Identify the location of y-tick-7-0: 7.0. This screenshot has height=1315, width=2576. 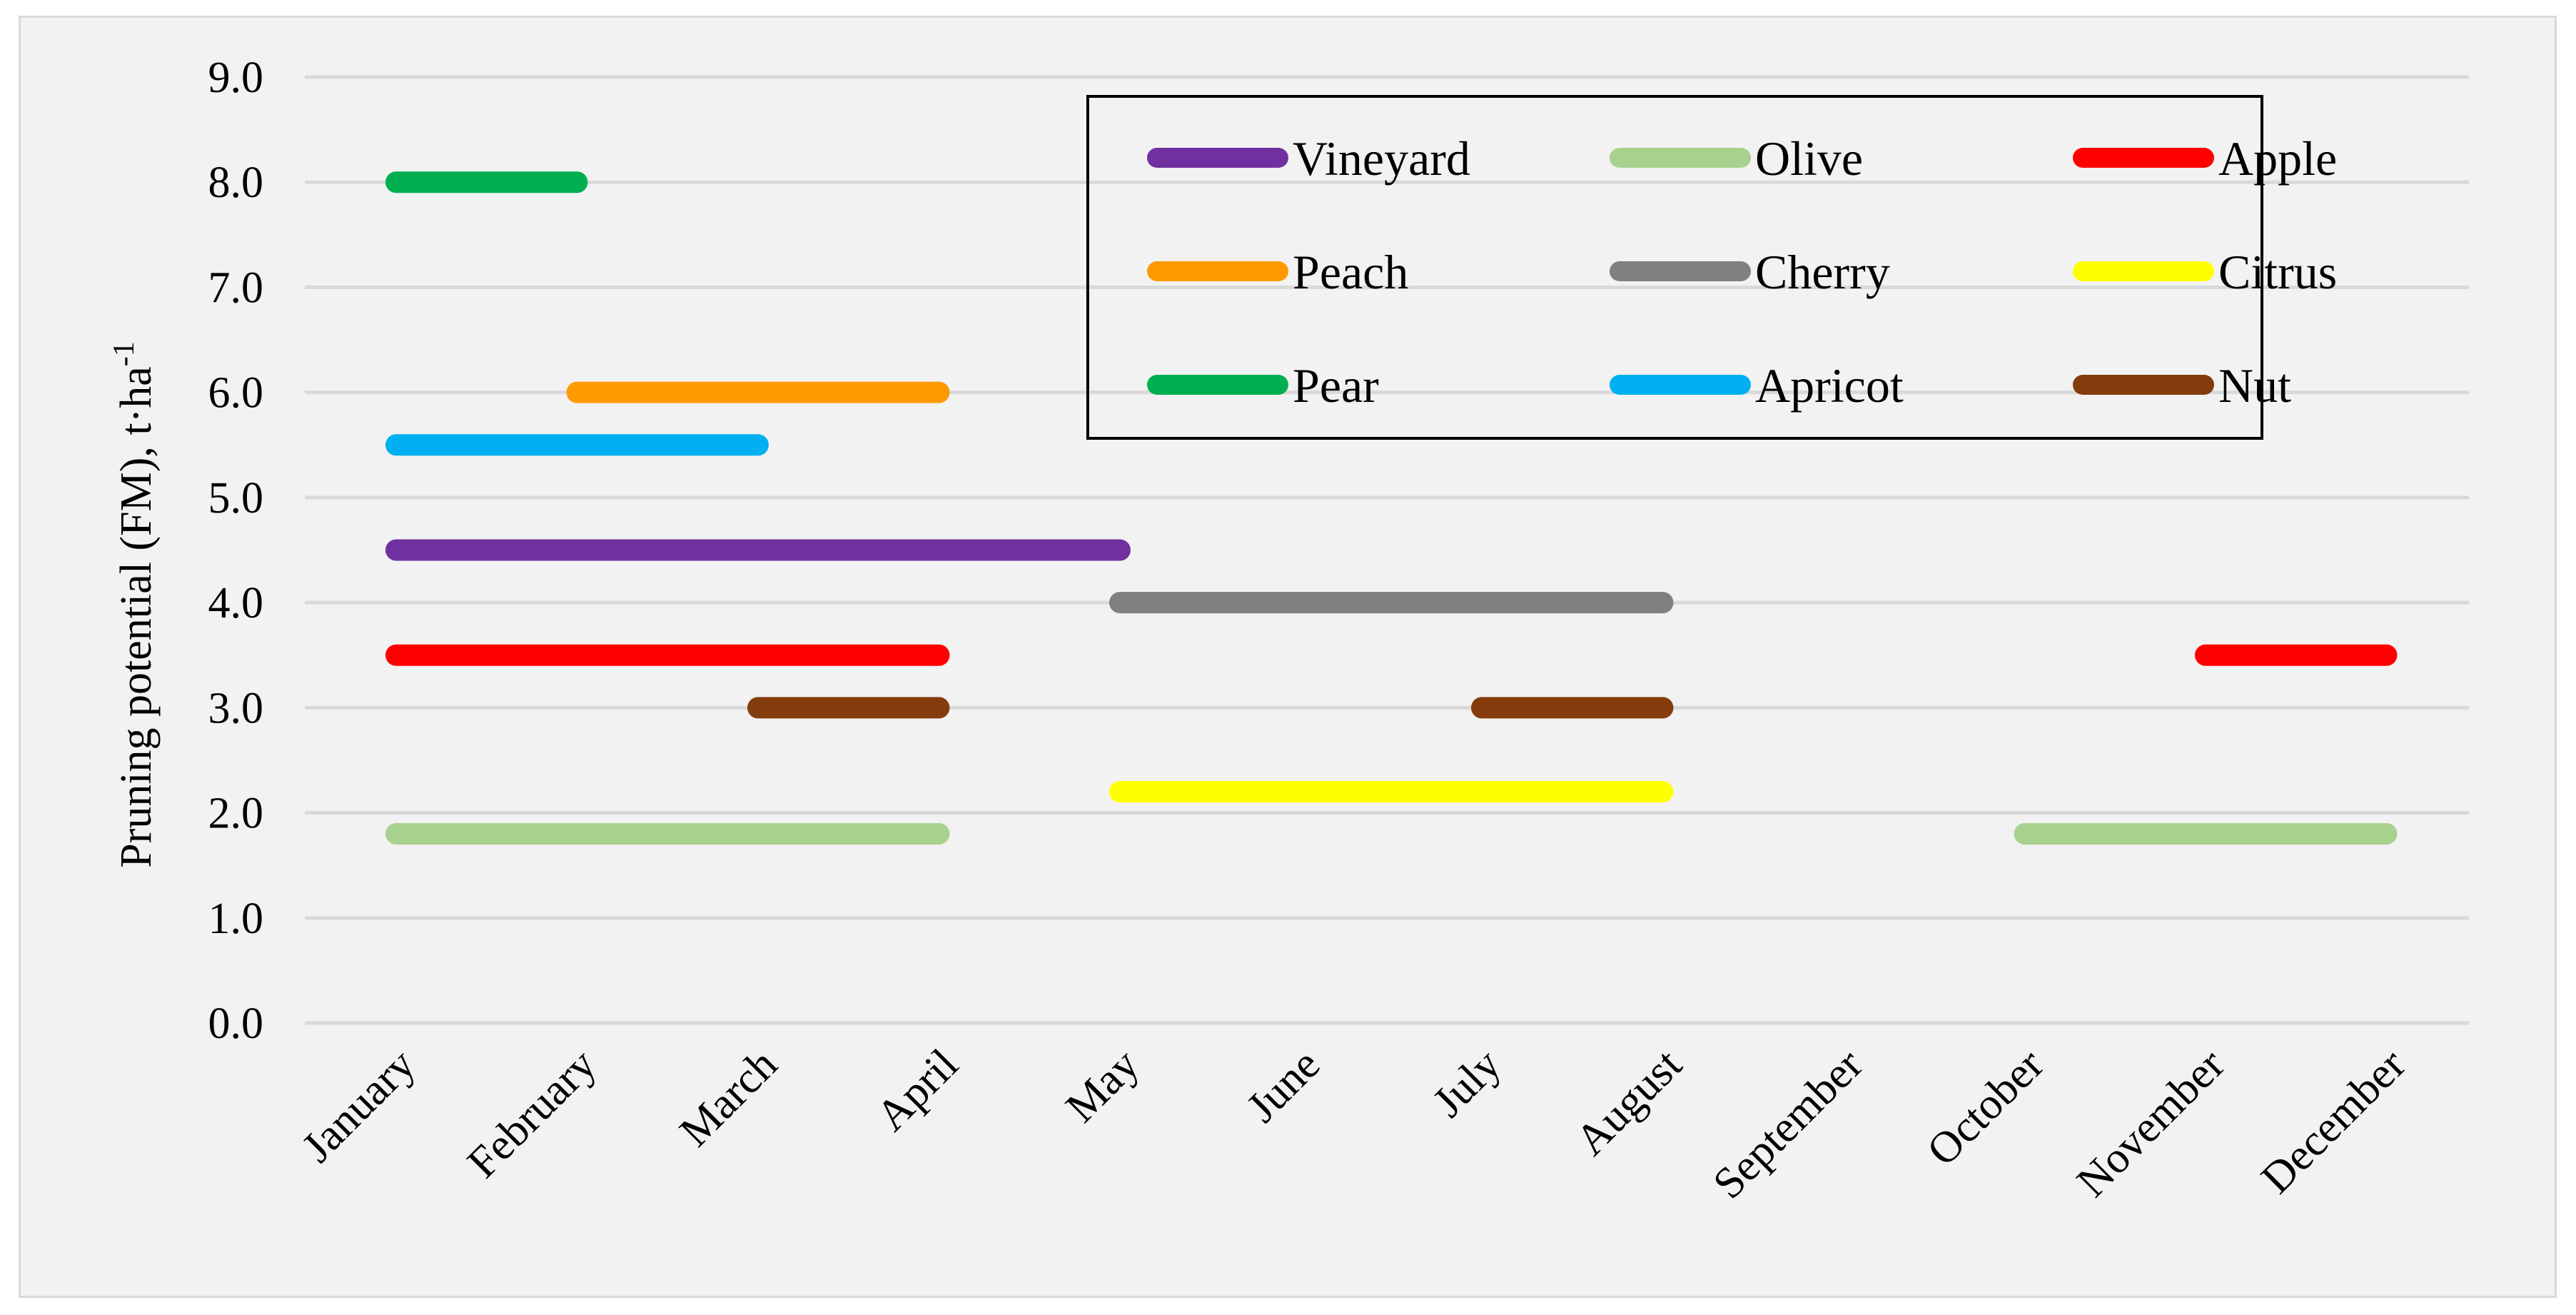
(236, 287).